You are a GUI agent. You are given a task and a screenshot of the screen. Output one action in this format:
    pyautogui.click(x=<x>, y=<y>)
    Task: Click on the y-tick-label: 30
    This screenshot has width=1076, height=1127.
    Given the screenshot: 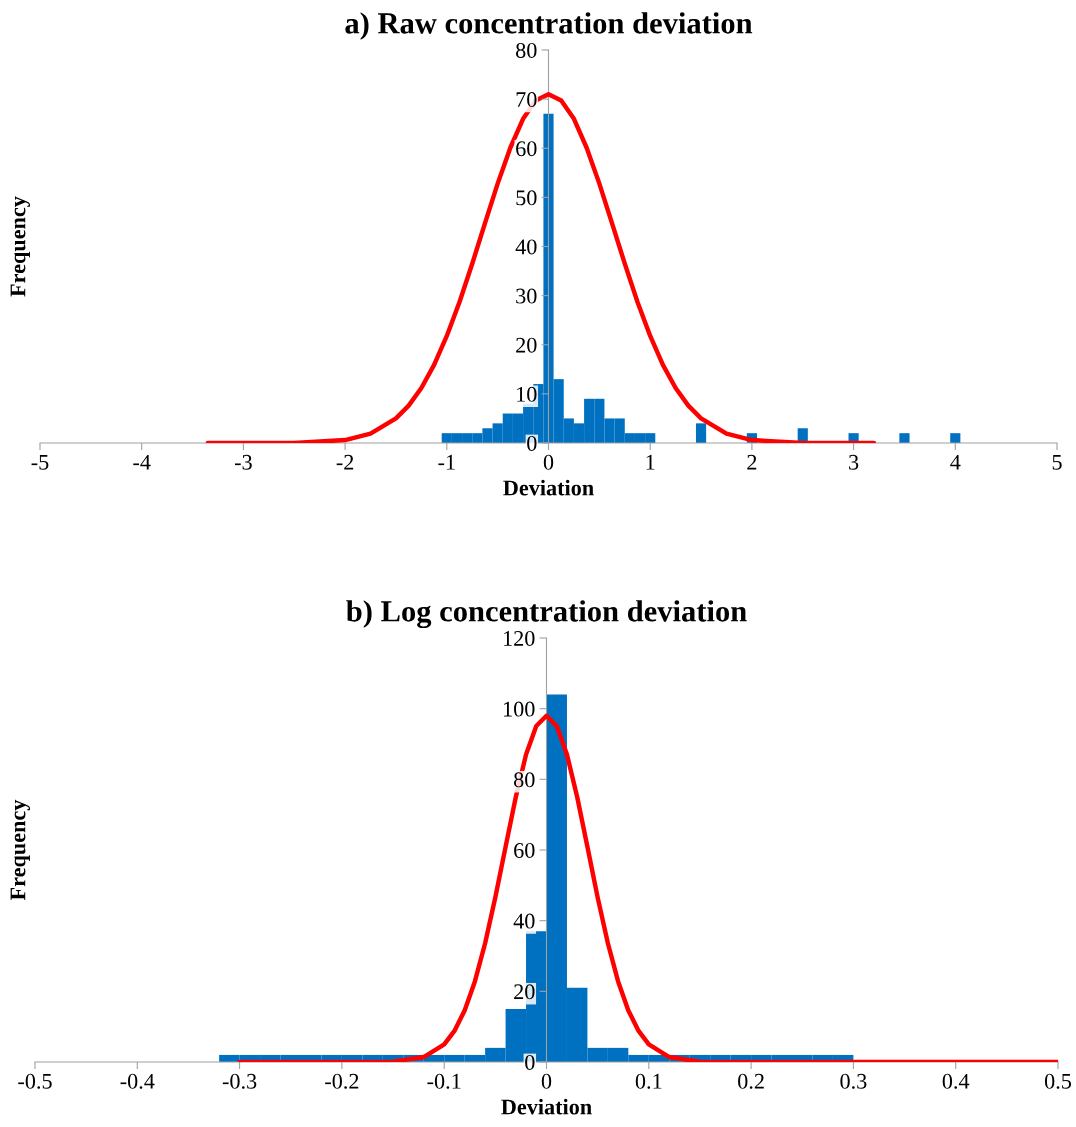 What is the action you would take?
    pyautogui.click(x=526, y=296)
    